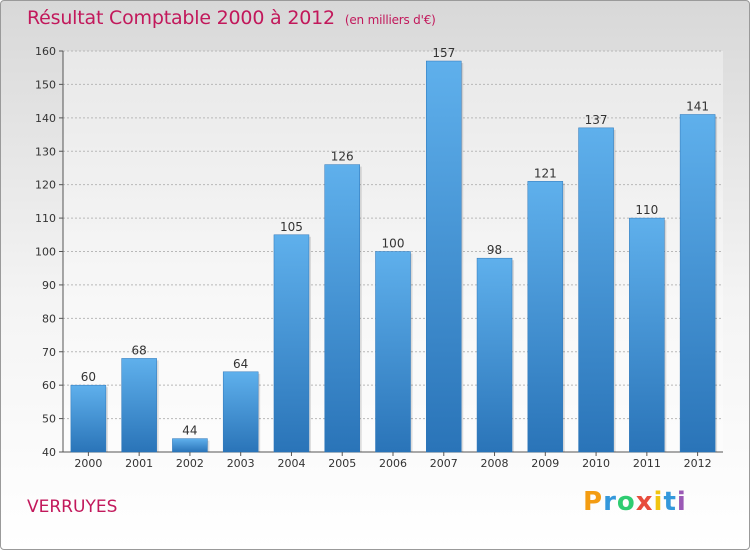 Image resolution: width=750 pixels, height=550 pixels. What do you see at coordinates (494, 250) in the screenshot?
I see `data-label: 98` at bounding box center [494, 250].